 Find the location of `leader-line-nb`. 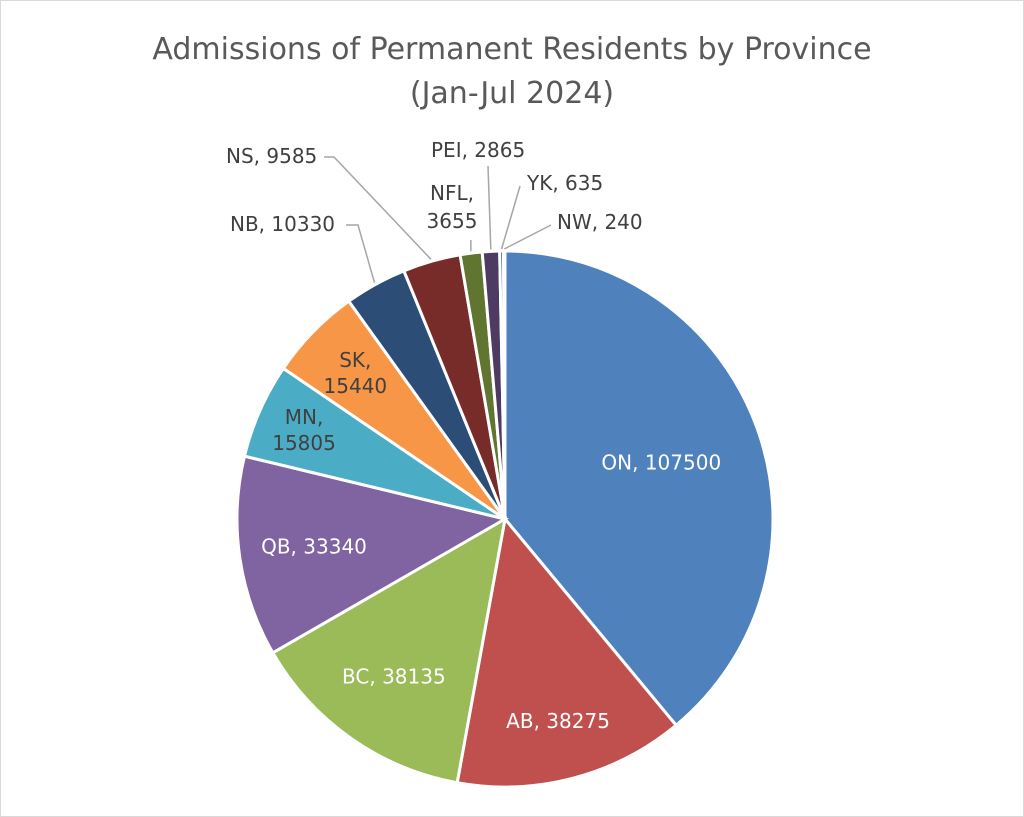

leader-line-nb is located at coordinates (361, 253).